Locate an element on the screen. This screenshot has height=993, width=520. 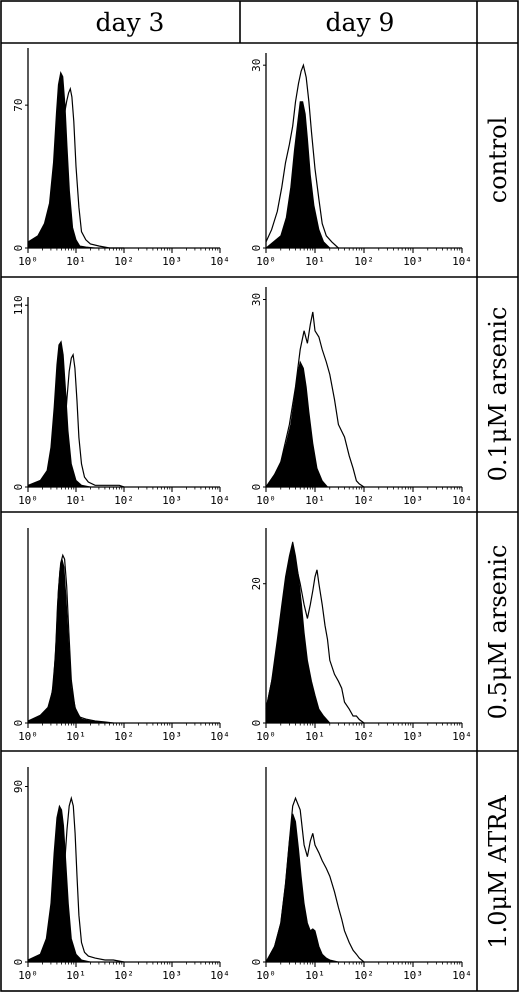
panel-atra-day9: 10⁰ 10¹ 10² 10³ 10⁴ 0 is located at coordinates (361, 874).